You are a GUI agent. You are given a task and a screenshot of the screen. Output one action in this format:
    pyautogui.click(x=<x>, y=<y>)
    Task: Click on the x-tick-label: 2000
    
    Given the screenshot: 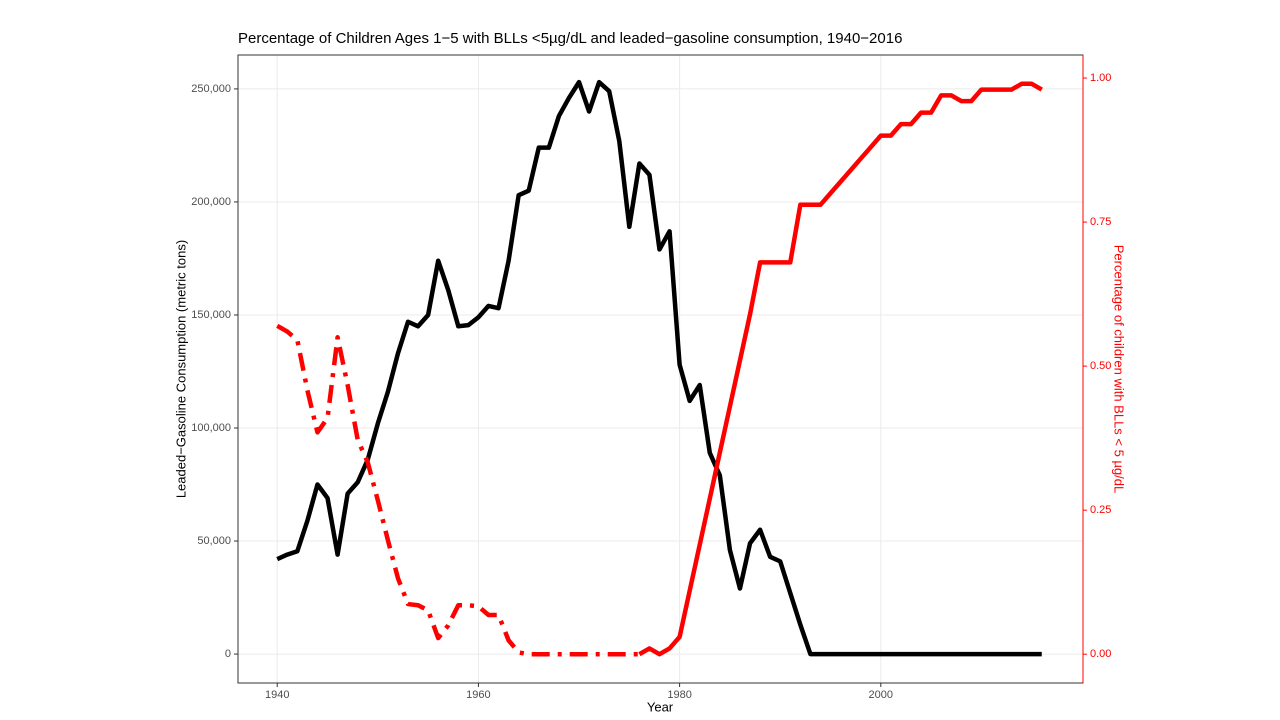 What is the action you would take?
    pyautogui.click(x=881, y=695)
    